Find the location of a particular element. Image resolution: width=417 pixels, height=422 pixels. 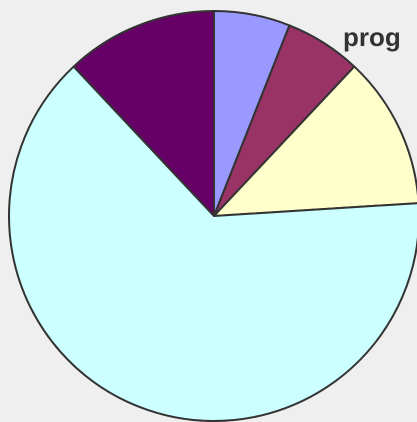

chart-title: prog is located at coordinates (372, 37).